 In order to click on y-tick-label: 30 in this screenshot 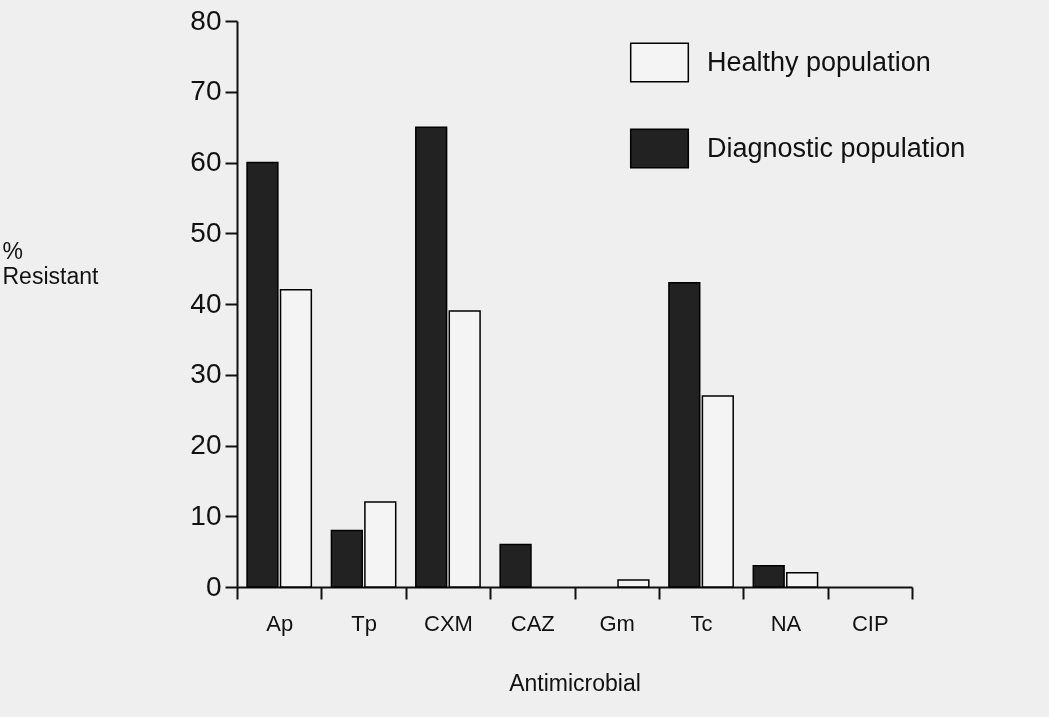, I will do `click(206, 374)`.